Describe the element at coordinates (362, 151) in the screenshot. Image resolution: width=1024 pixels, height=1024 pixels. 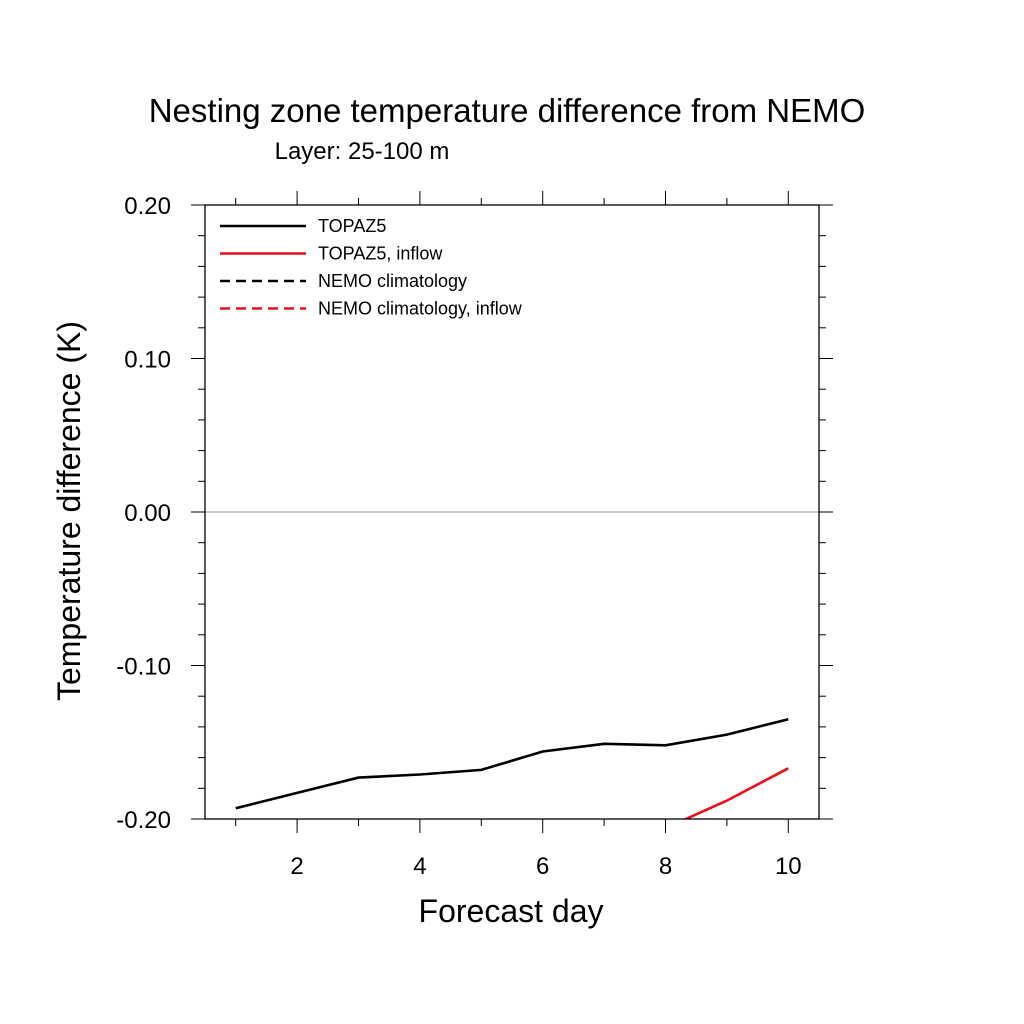
I see `chart-subtitle: Layer: 25-100 m` at that location.